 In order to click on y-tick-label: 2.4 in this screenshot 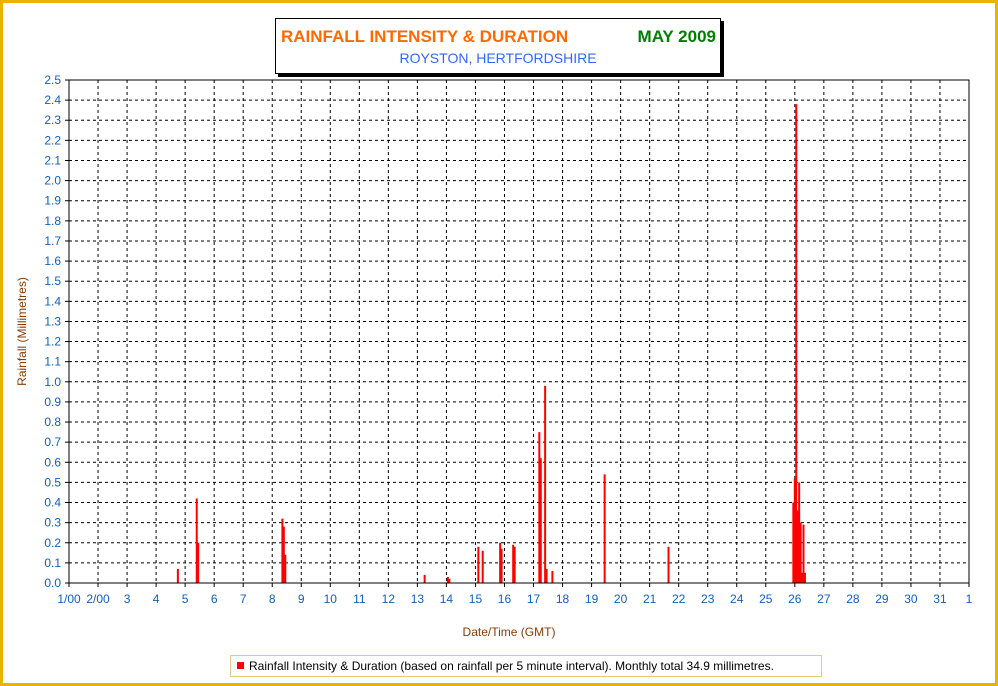, I will do `click(52, 100)`.